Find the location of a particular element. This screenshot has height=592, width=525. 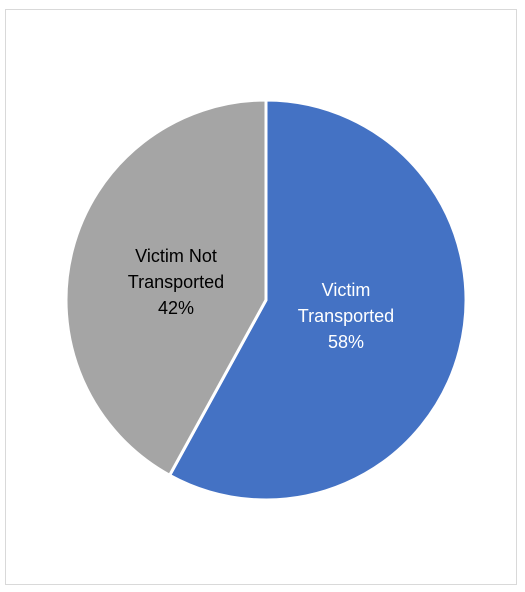

slice-label-line-1-0: Victim Not is located at coordinates (176, 256).